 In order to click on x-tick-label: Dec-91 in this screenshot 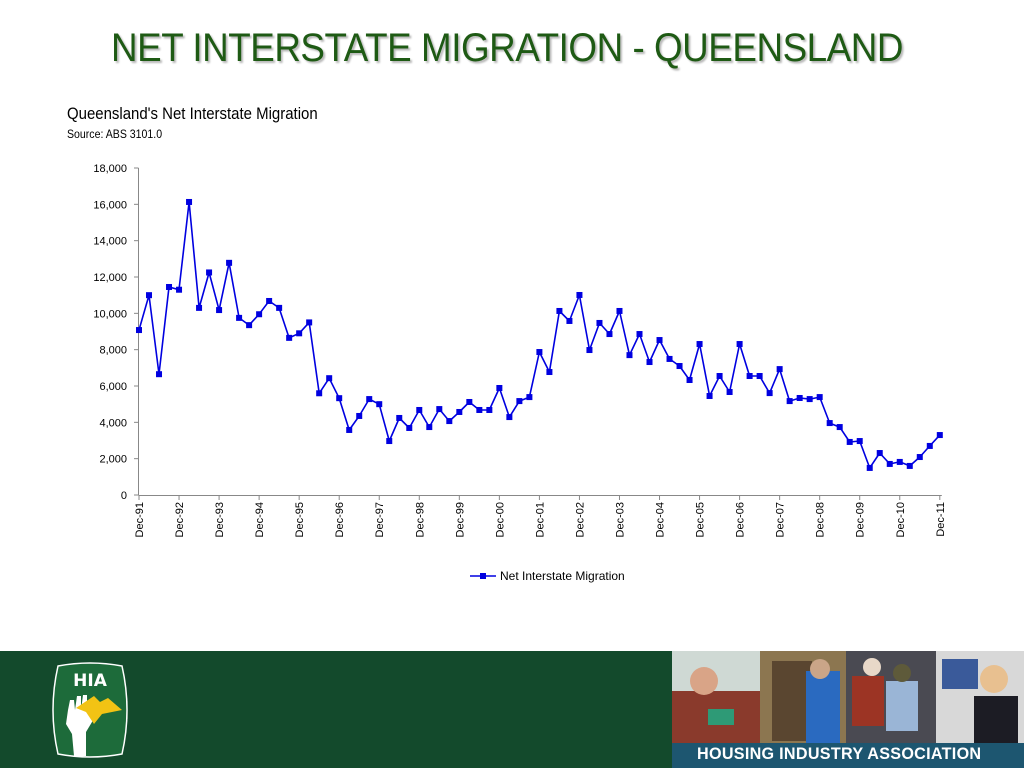, I will do `click(140, 519)`.